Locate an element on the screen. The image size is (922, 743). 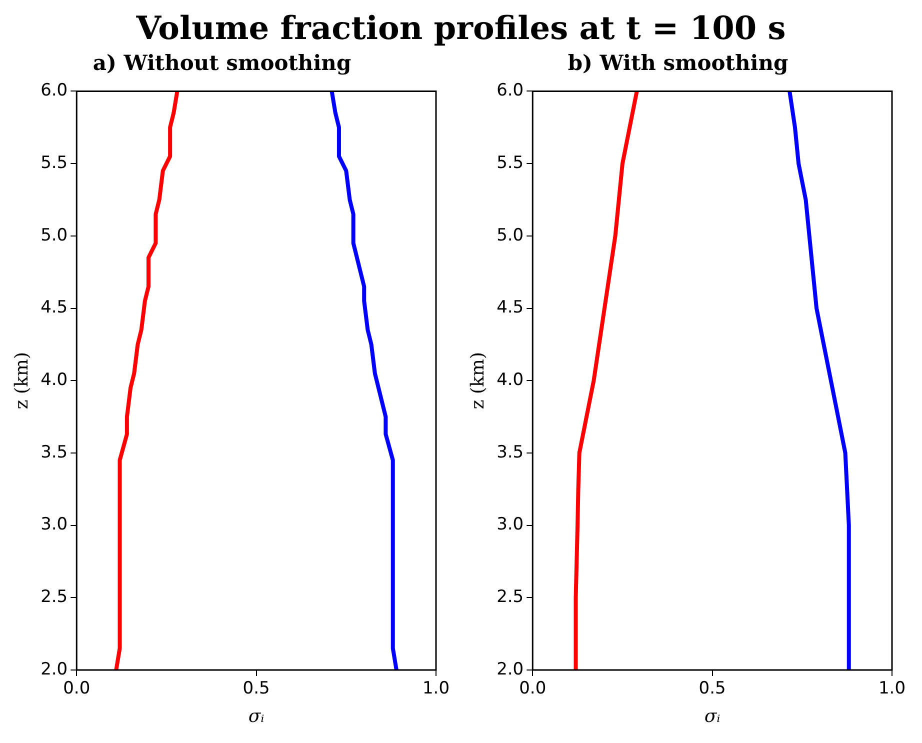
chart-subtitle: b) With smoothing is located at coordinates (678, 63).